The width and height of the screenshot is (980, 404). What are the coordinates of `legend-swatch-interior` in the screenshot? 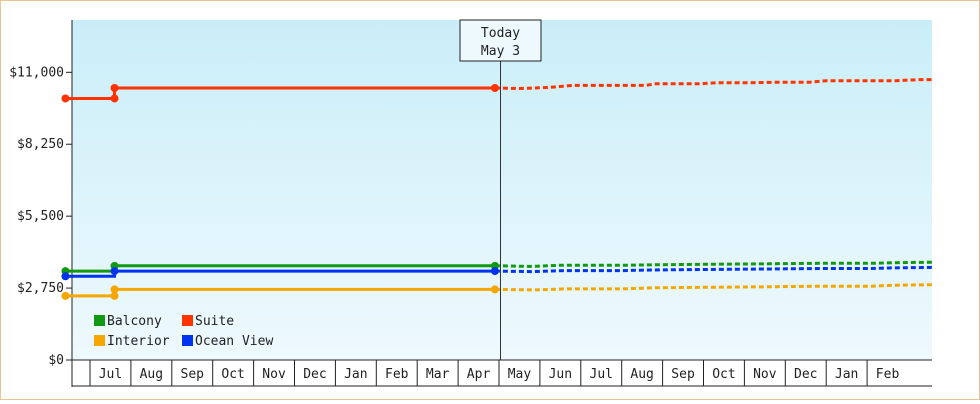 It's located at (99, 340).